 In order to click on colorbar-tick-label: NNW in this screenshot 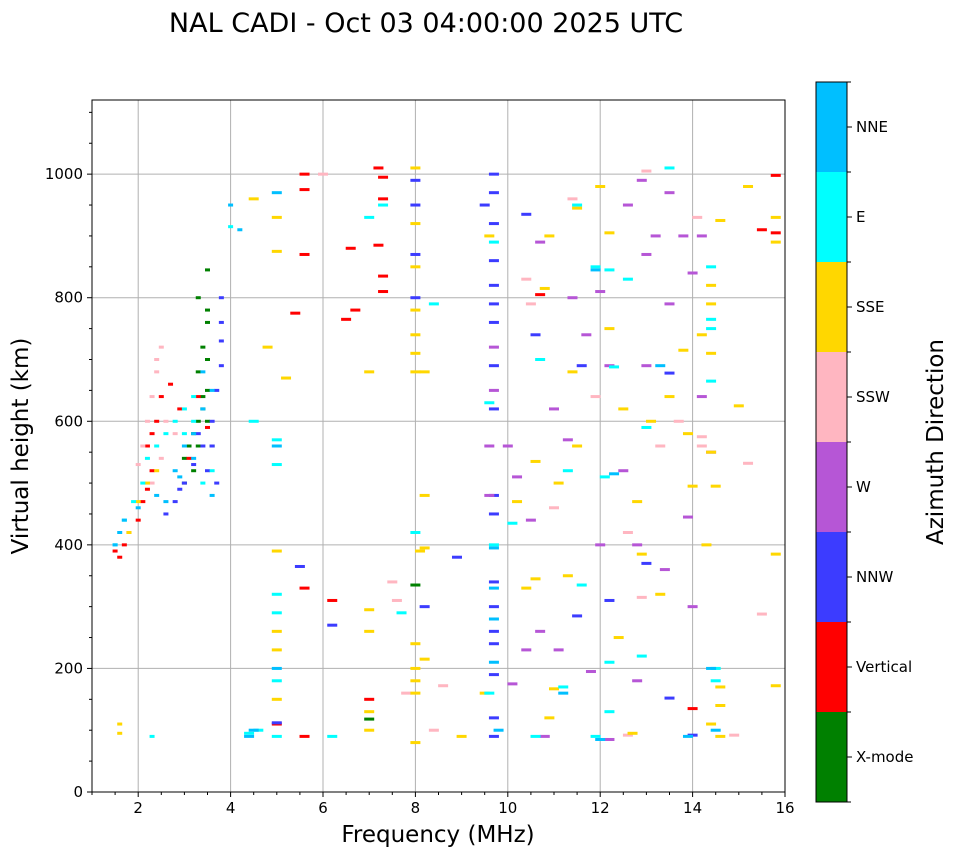, I will do `click(874, 577)`.